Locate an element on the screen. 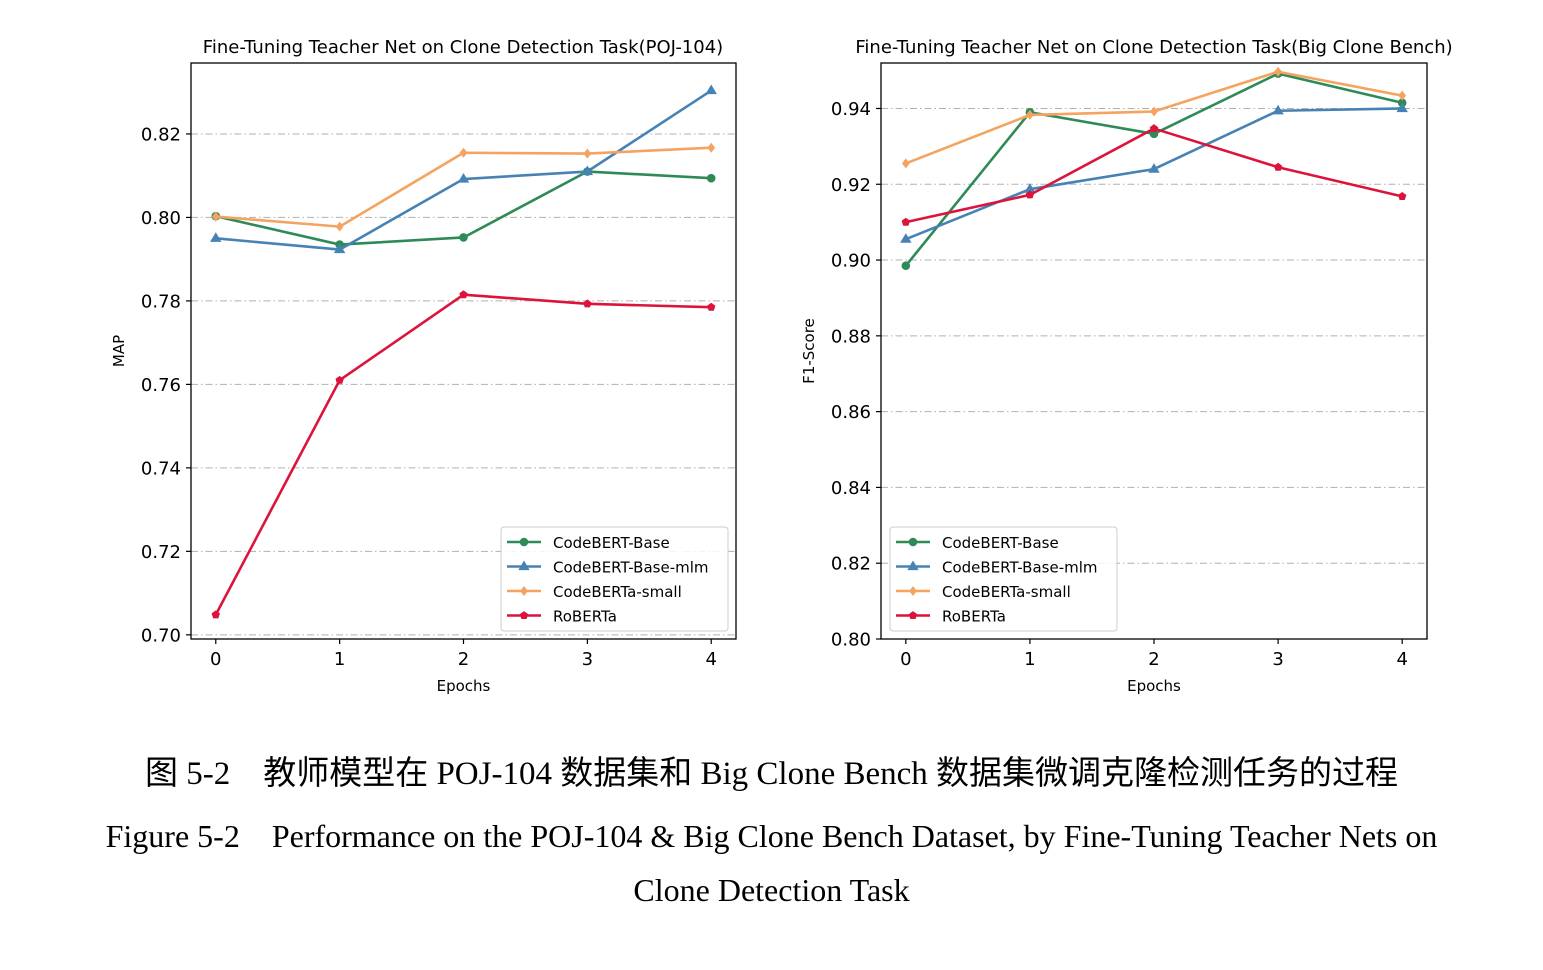  chart-2-xtick-label: 3 is located at coordinates (1277, 659).